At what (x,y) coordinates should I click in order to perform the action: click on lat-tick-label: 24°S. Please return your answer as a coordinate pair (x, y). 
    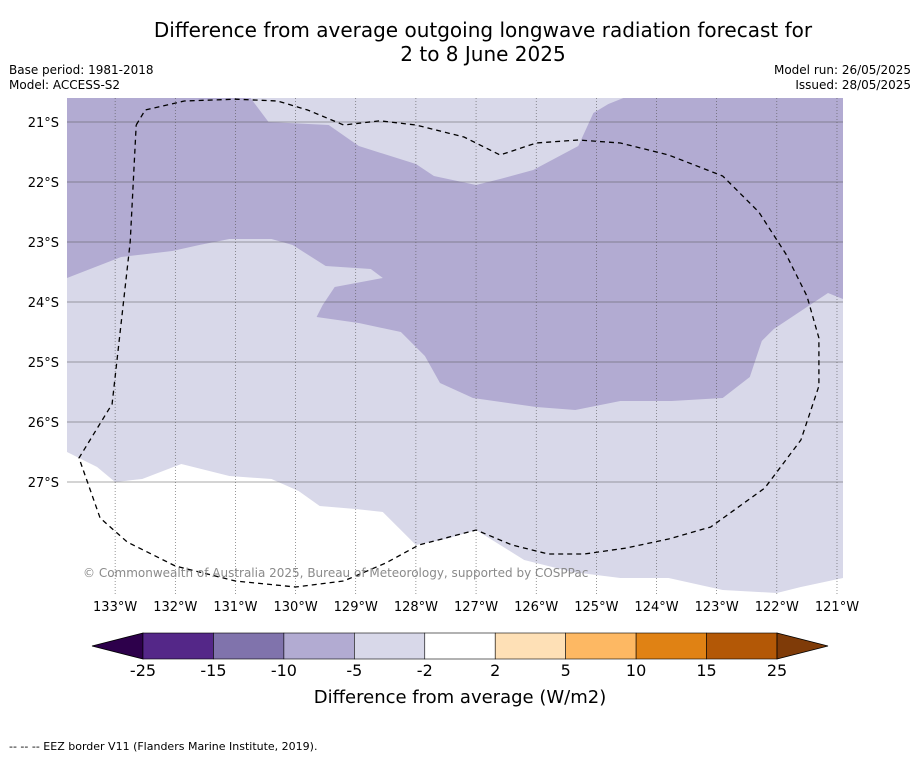
    Looking at the image, I should click on (43, 303).